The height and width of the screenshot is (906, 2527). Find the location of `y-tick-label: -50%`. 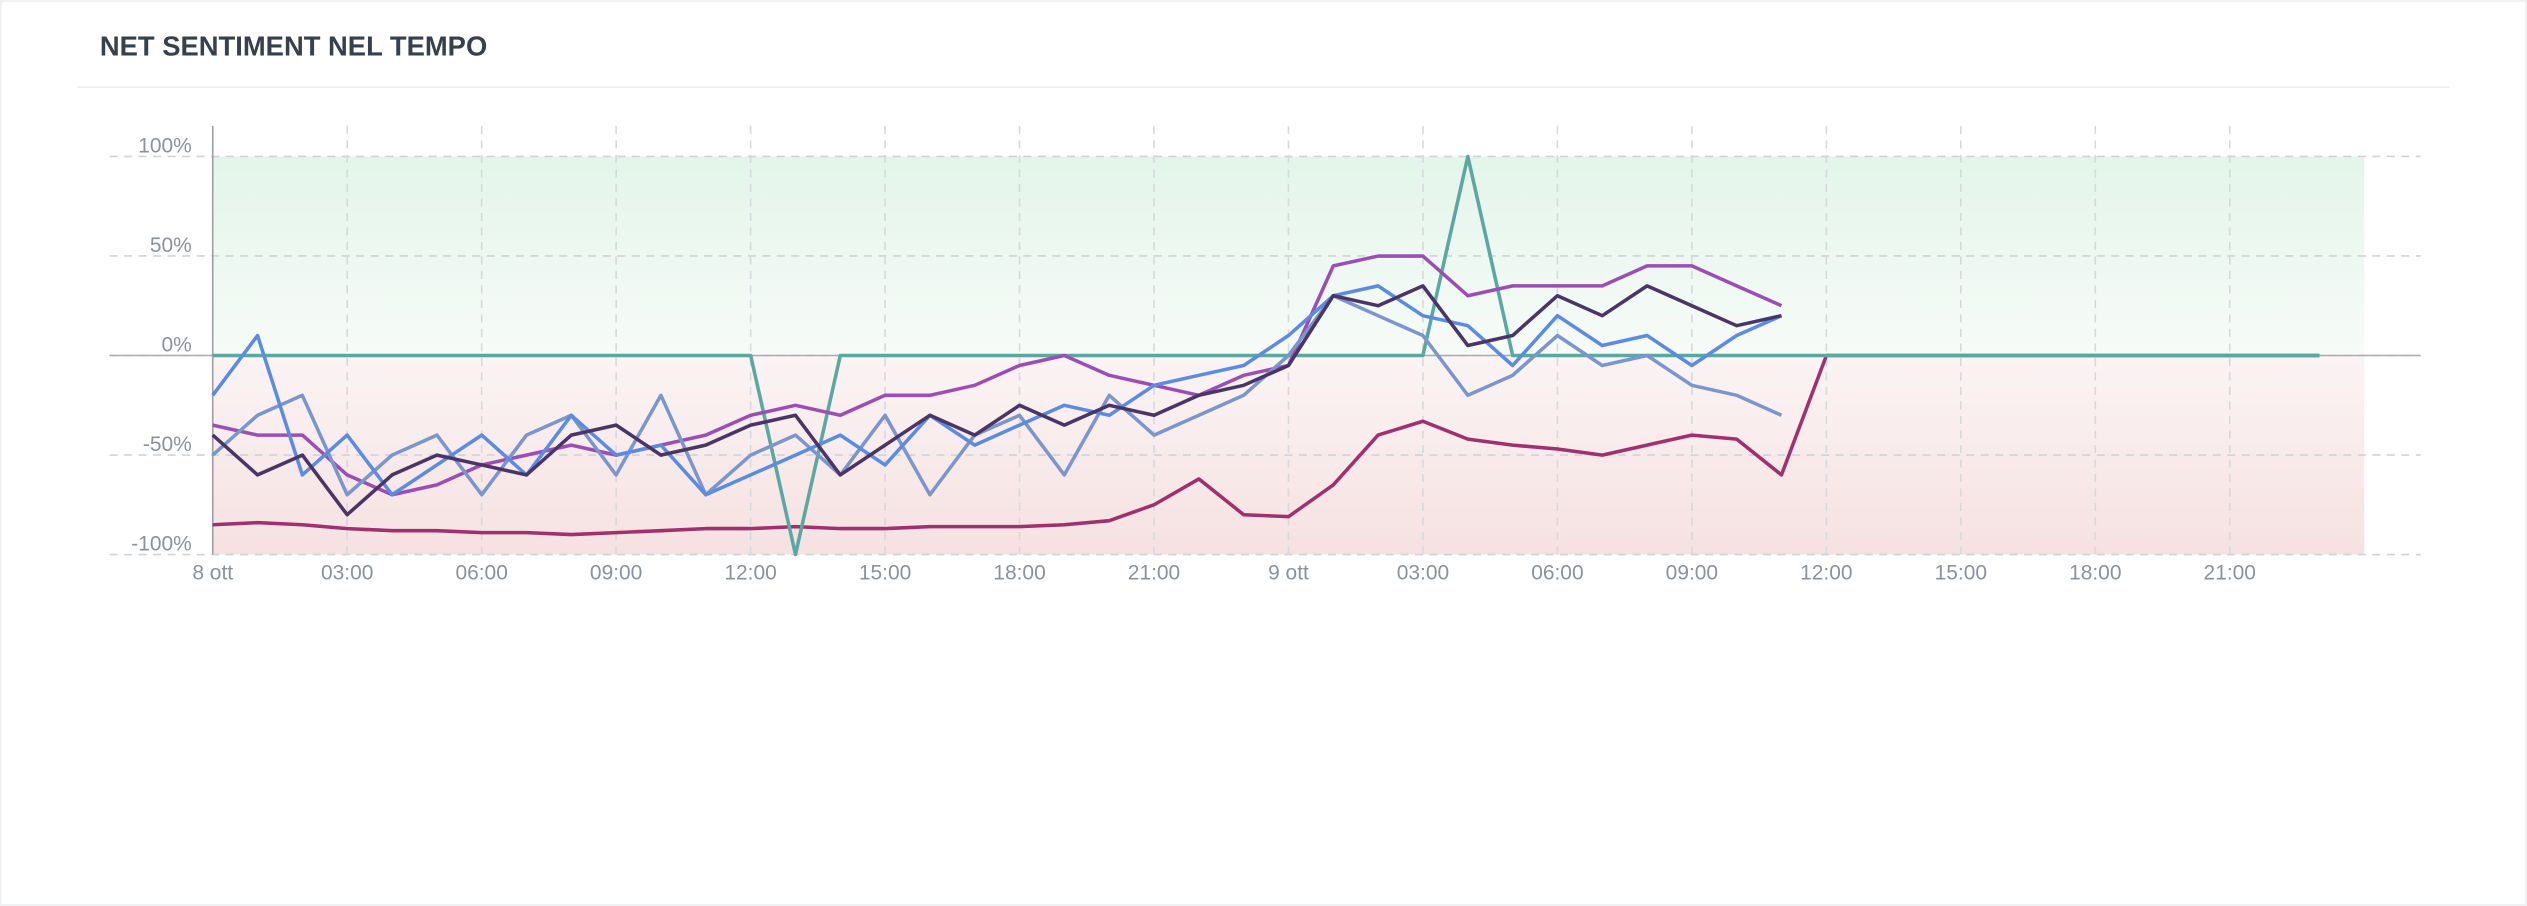

y-tick-label: -50% is located at coordinates (167, 444).